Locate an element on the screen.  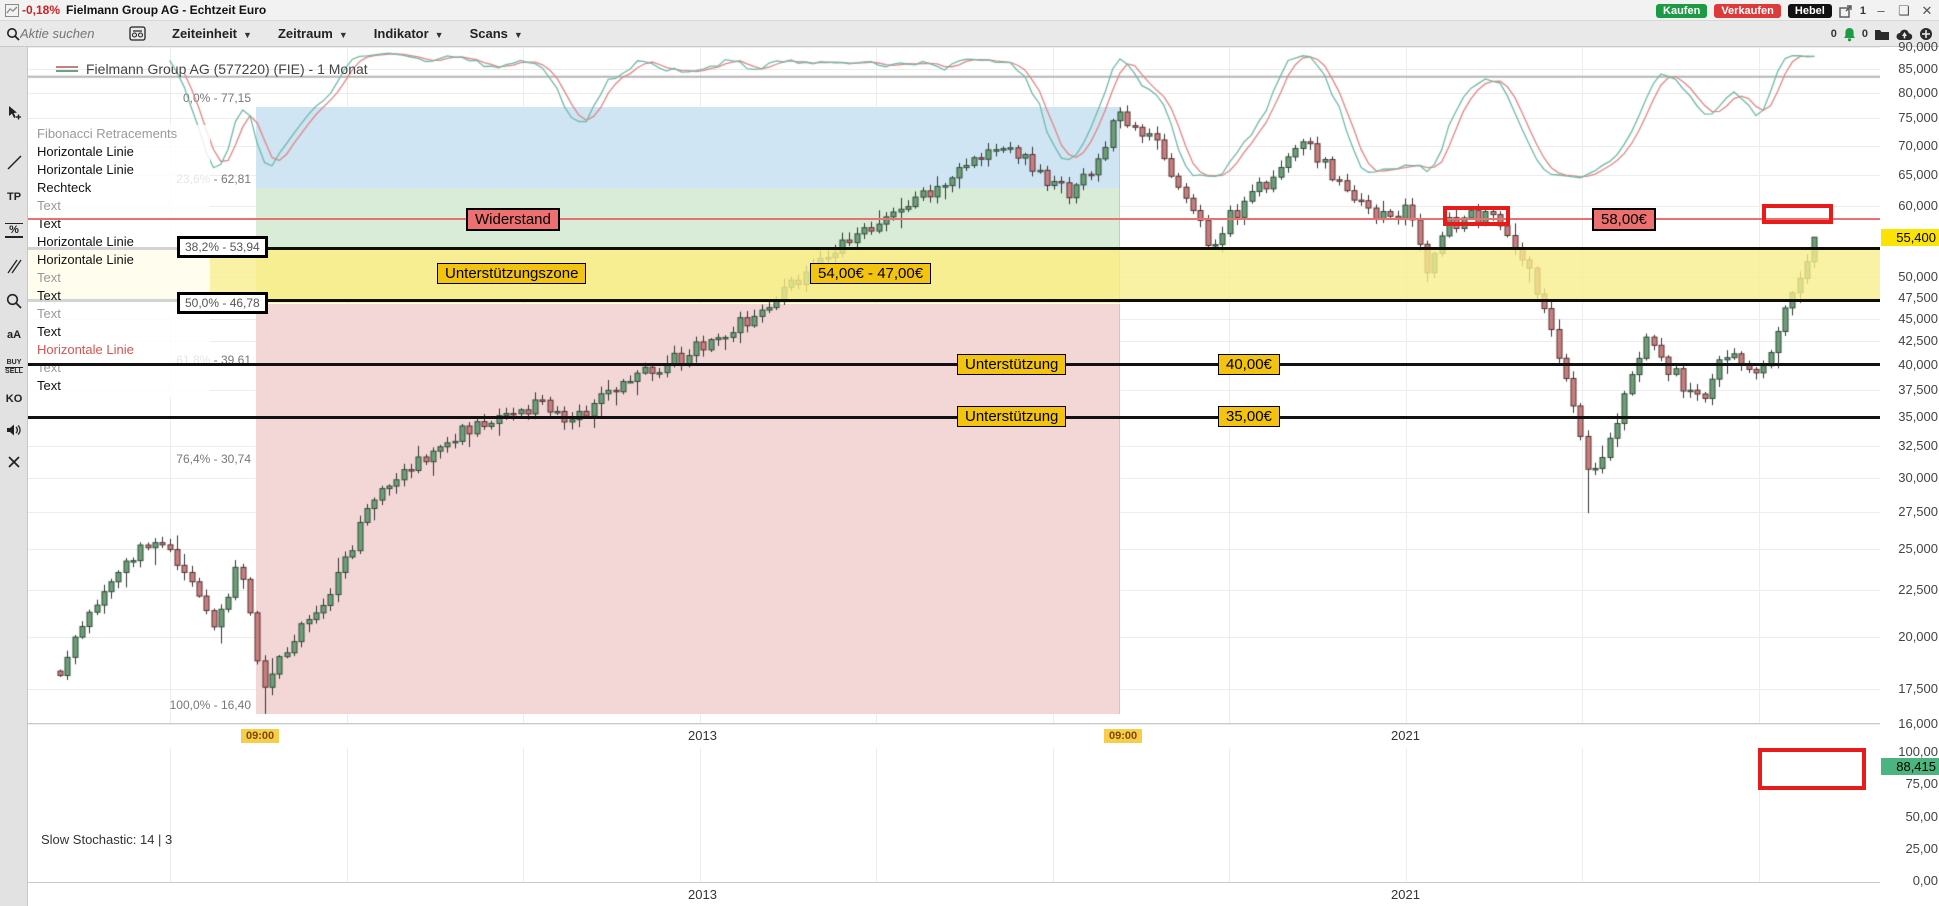
window-title: Fielmann Group AG - Echtzeit Euro is located at coordinates (166, 10).